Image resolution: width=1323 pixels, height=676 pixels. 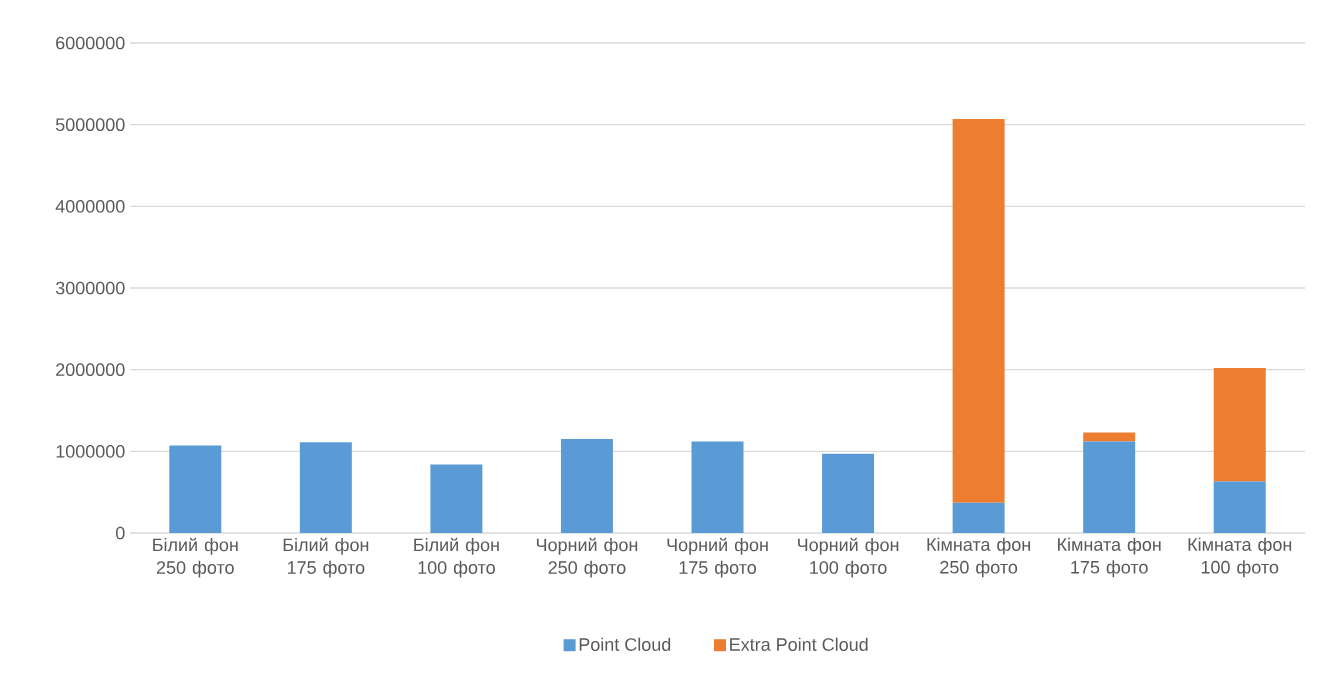 I want to click on x-tick-label: Білий фон 250 фото, so click(x=195, y=557).